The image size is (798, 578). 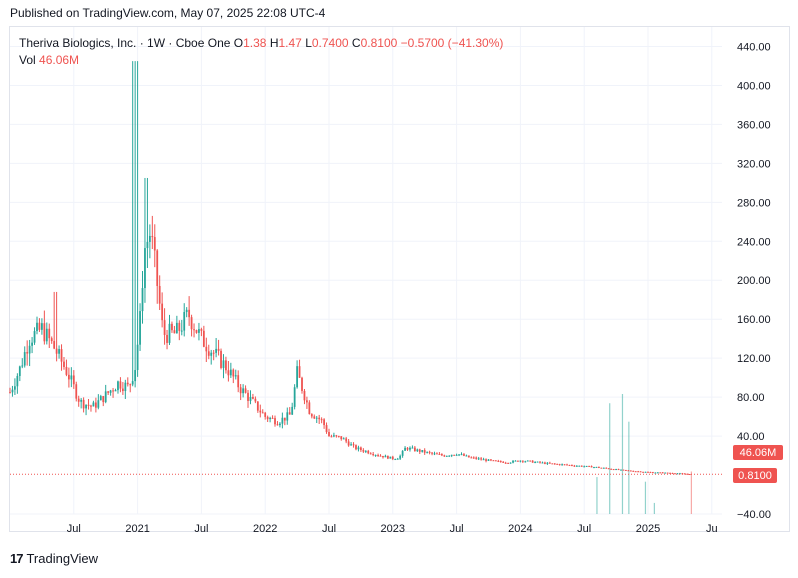 I want to click on volume-bars, so click(x=644, y=454).